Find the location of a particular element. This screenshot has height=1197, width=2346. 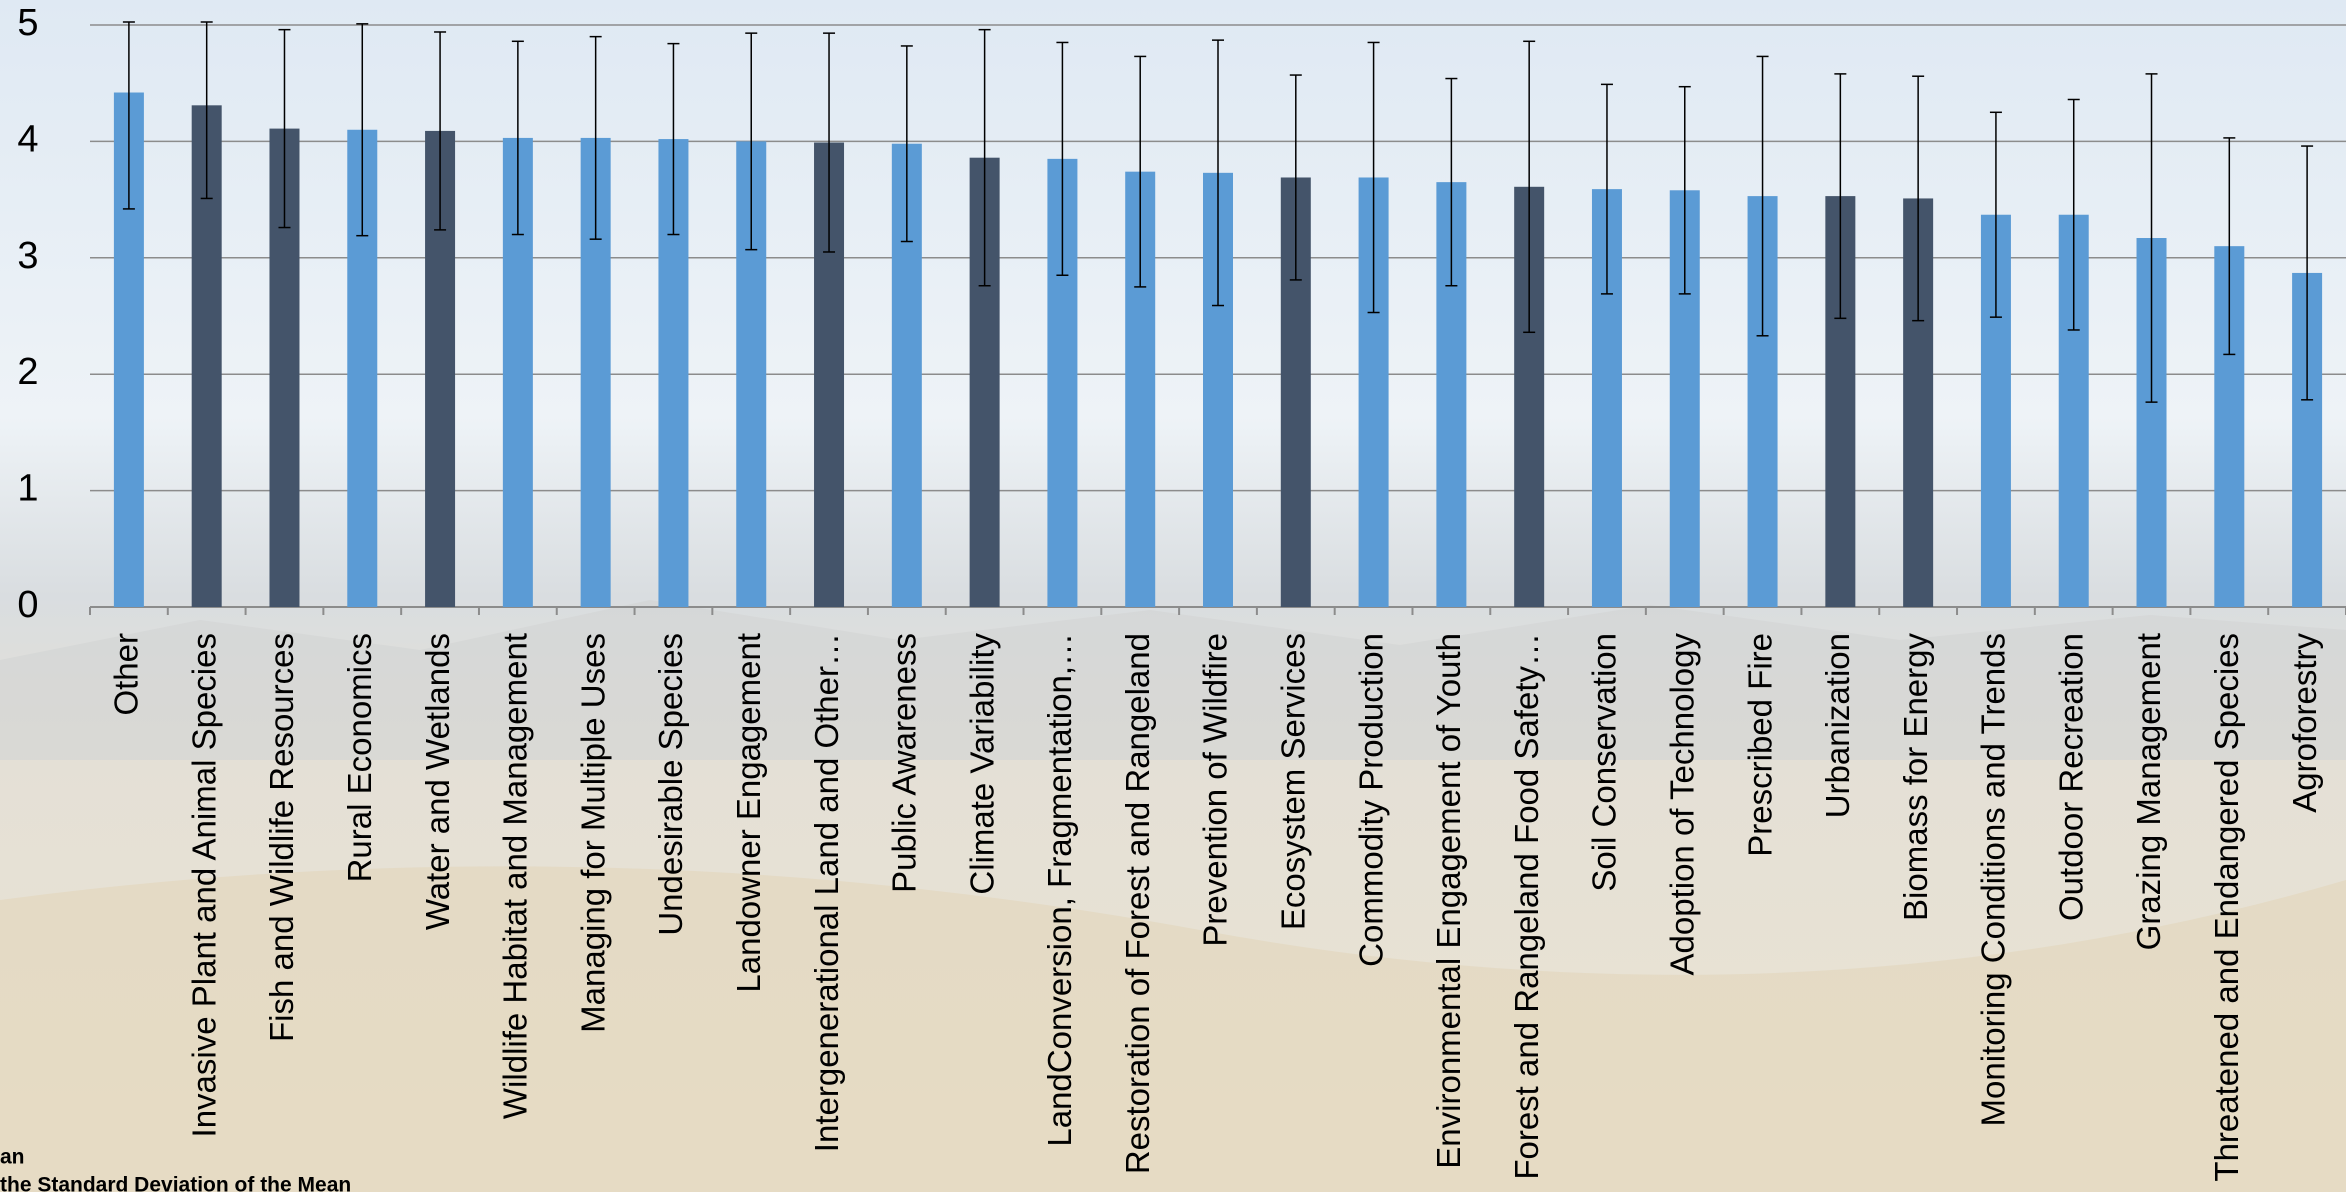

x-tick-label: Ecosystem Services is located at coordinates (1293, 781).